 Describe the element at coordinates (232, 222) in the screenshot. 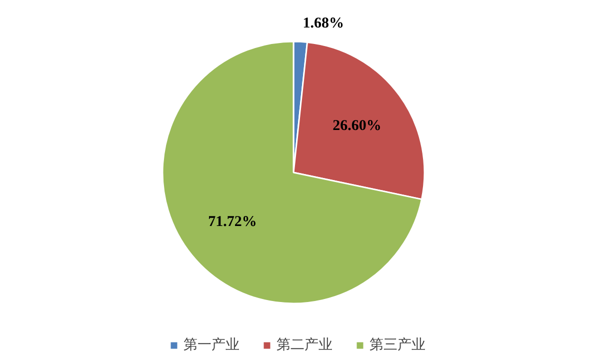

I see `data-label: 71.72%` at that location.